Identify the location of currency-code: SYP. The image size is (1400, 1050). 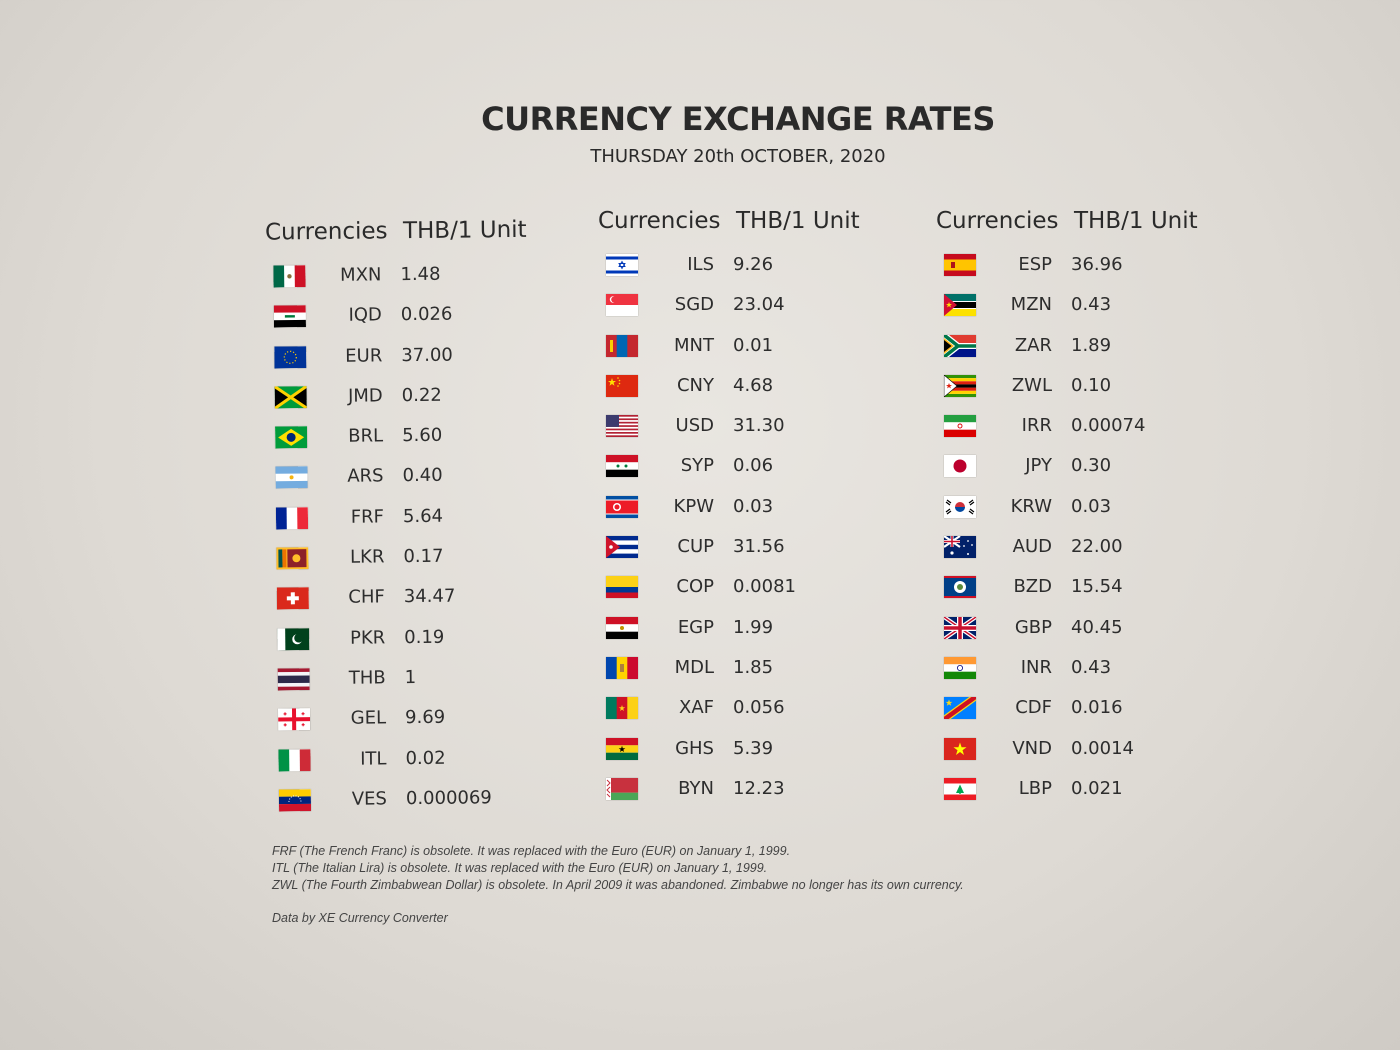
(697, 466).